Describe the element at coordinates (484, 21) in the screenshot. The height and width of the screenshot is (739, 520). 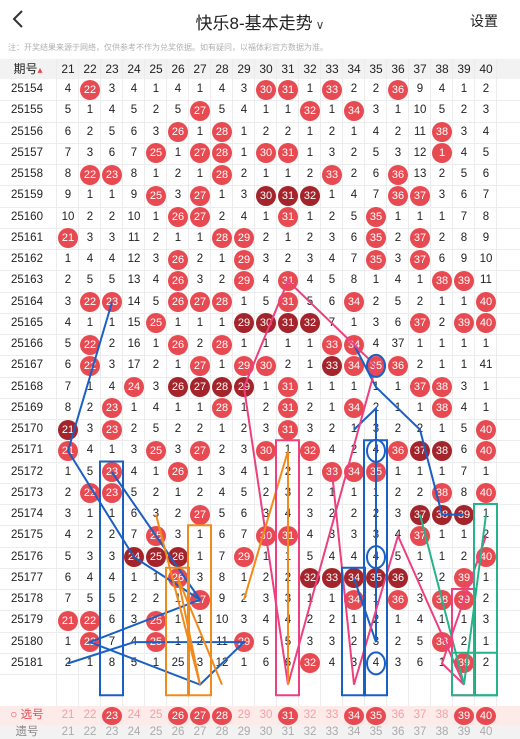
I see `settings-button: 设置` at that location.